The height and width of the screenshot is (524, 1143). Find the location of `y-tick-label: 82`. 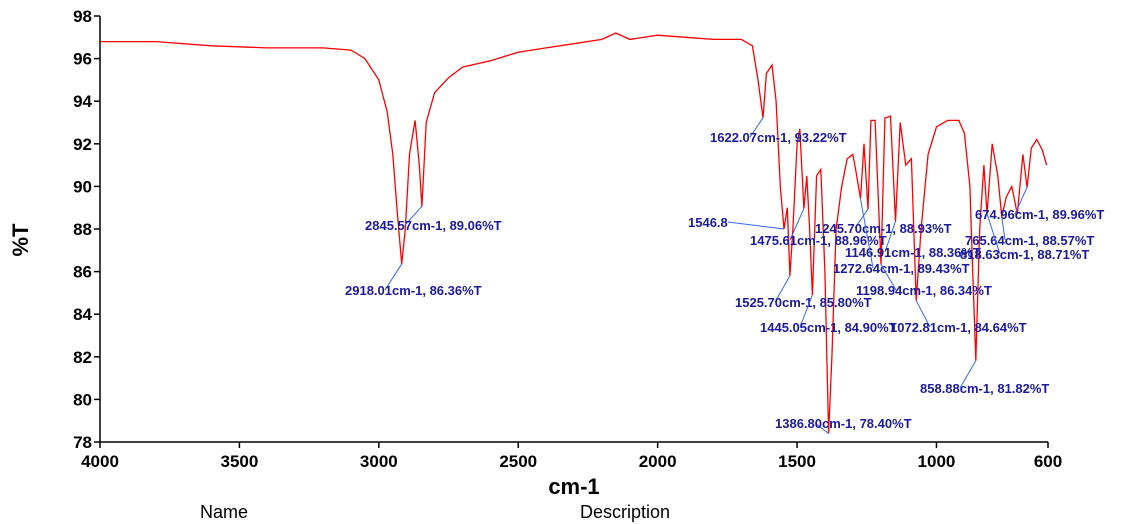

y-tick-label: 82 is located at coordinates (82, 357).